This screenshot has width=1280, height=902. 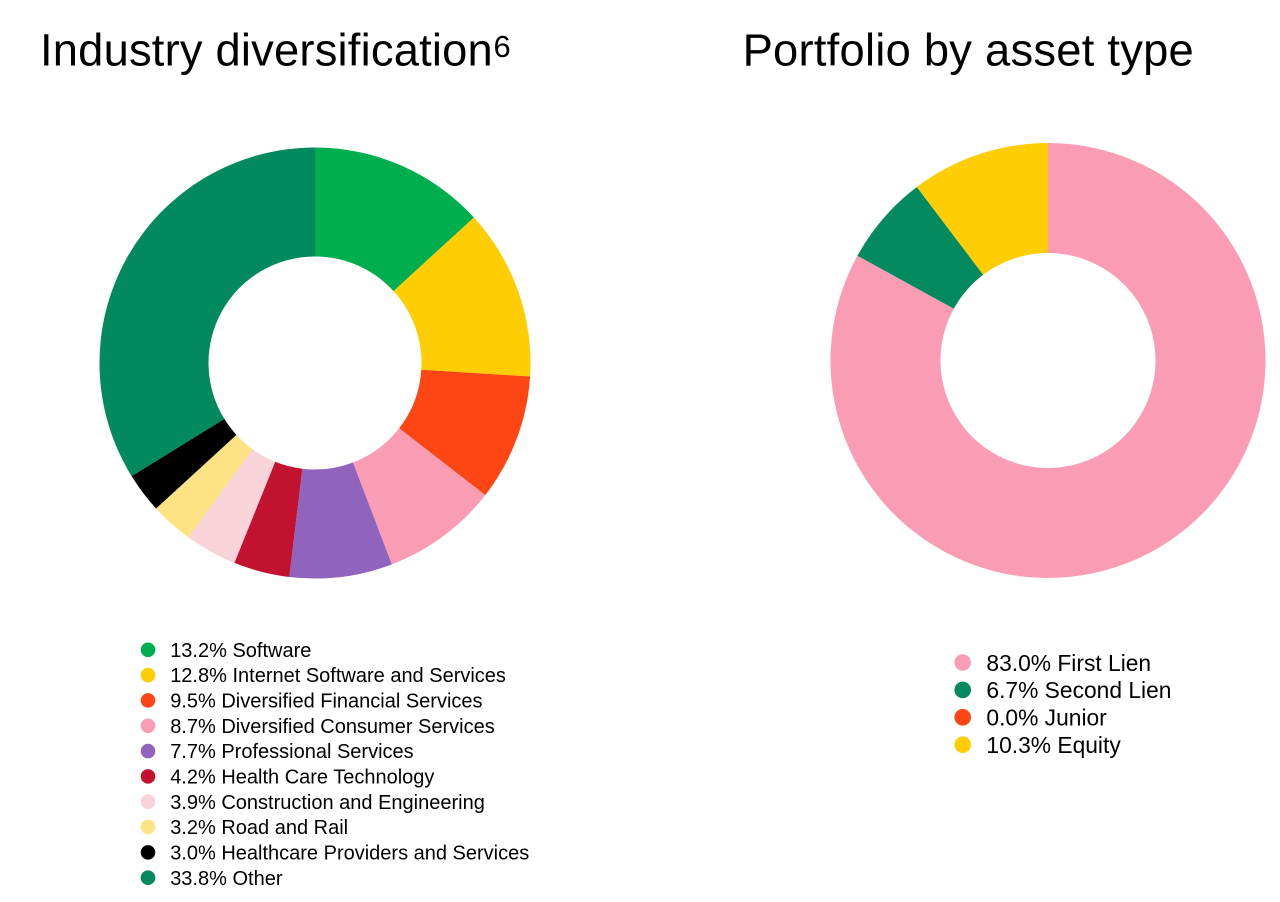 What do you see at coordinates (1046, 718) in the screenshot?
I see `svg-text: 0.0% Junior` at bounding box center [1046, 718].